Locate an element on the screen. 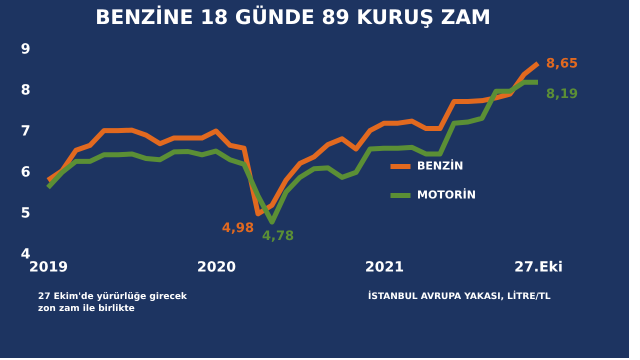 The width and height of the screenshot is (640, 360). y-tick-label: 5 is located at coordinates (25, 214).